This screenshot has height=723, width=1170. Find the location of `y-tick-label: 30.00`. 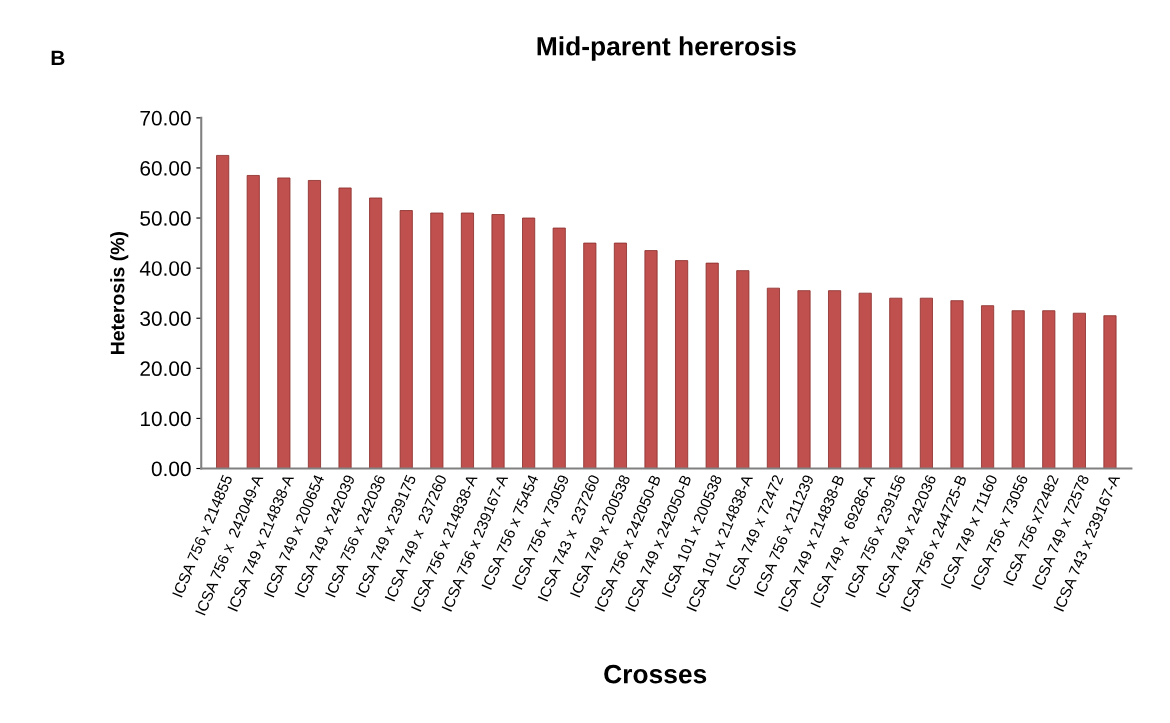

y-tick-label: 30.00 is located at coordinates (165, 318).